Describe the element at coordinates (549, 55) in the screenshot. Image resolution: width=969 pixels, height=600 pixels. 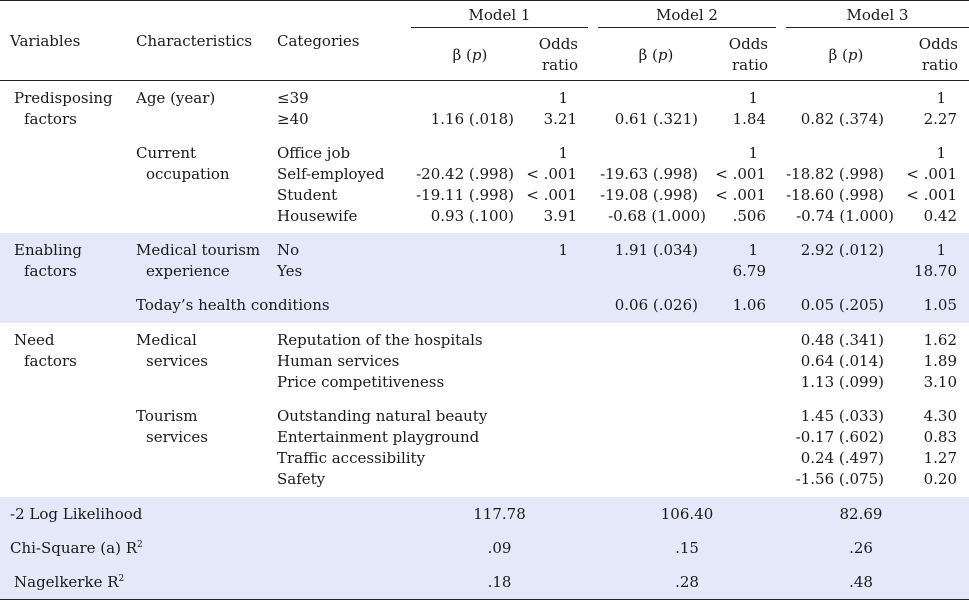
I see `header-odds-1: Odds ratio` at that location.